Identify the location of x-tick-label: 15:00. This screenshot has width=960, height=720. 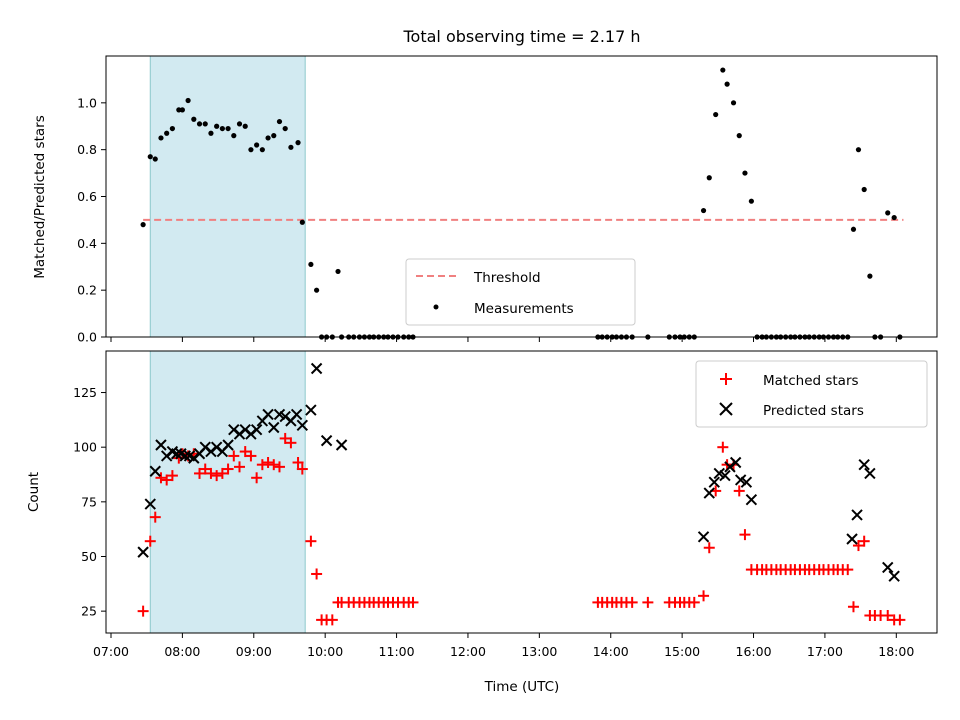
(682, 651).